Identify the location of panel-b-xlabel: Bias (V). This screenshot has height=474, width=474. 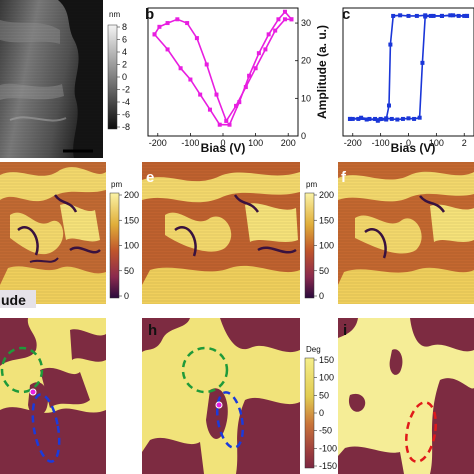
(223, 148).